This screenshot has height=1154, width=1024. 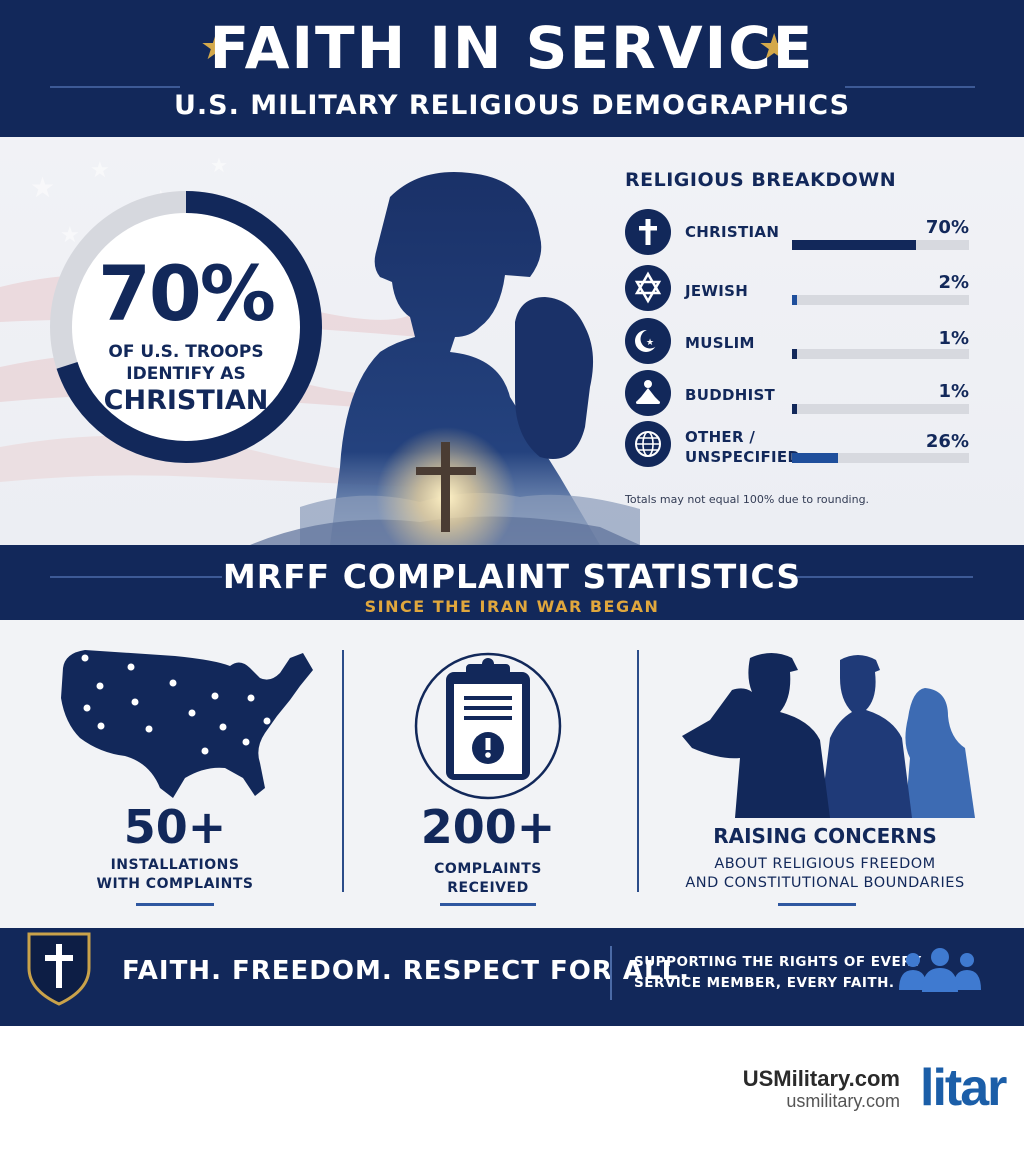 What do you see at coordinates (800, 289) in the screenshot?
I see `religion-row-jewish: JEWISH 2%` at bounding box center [800, 289].